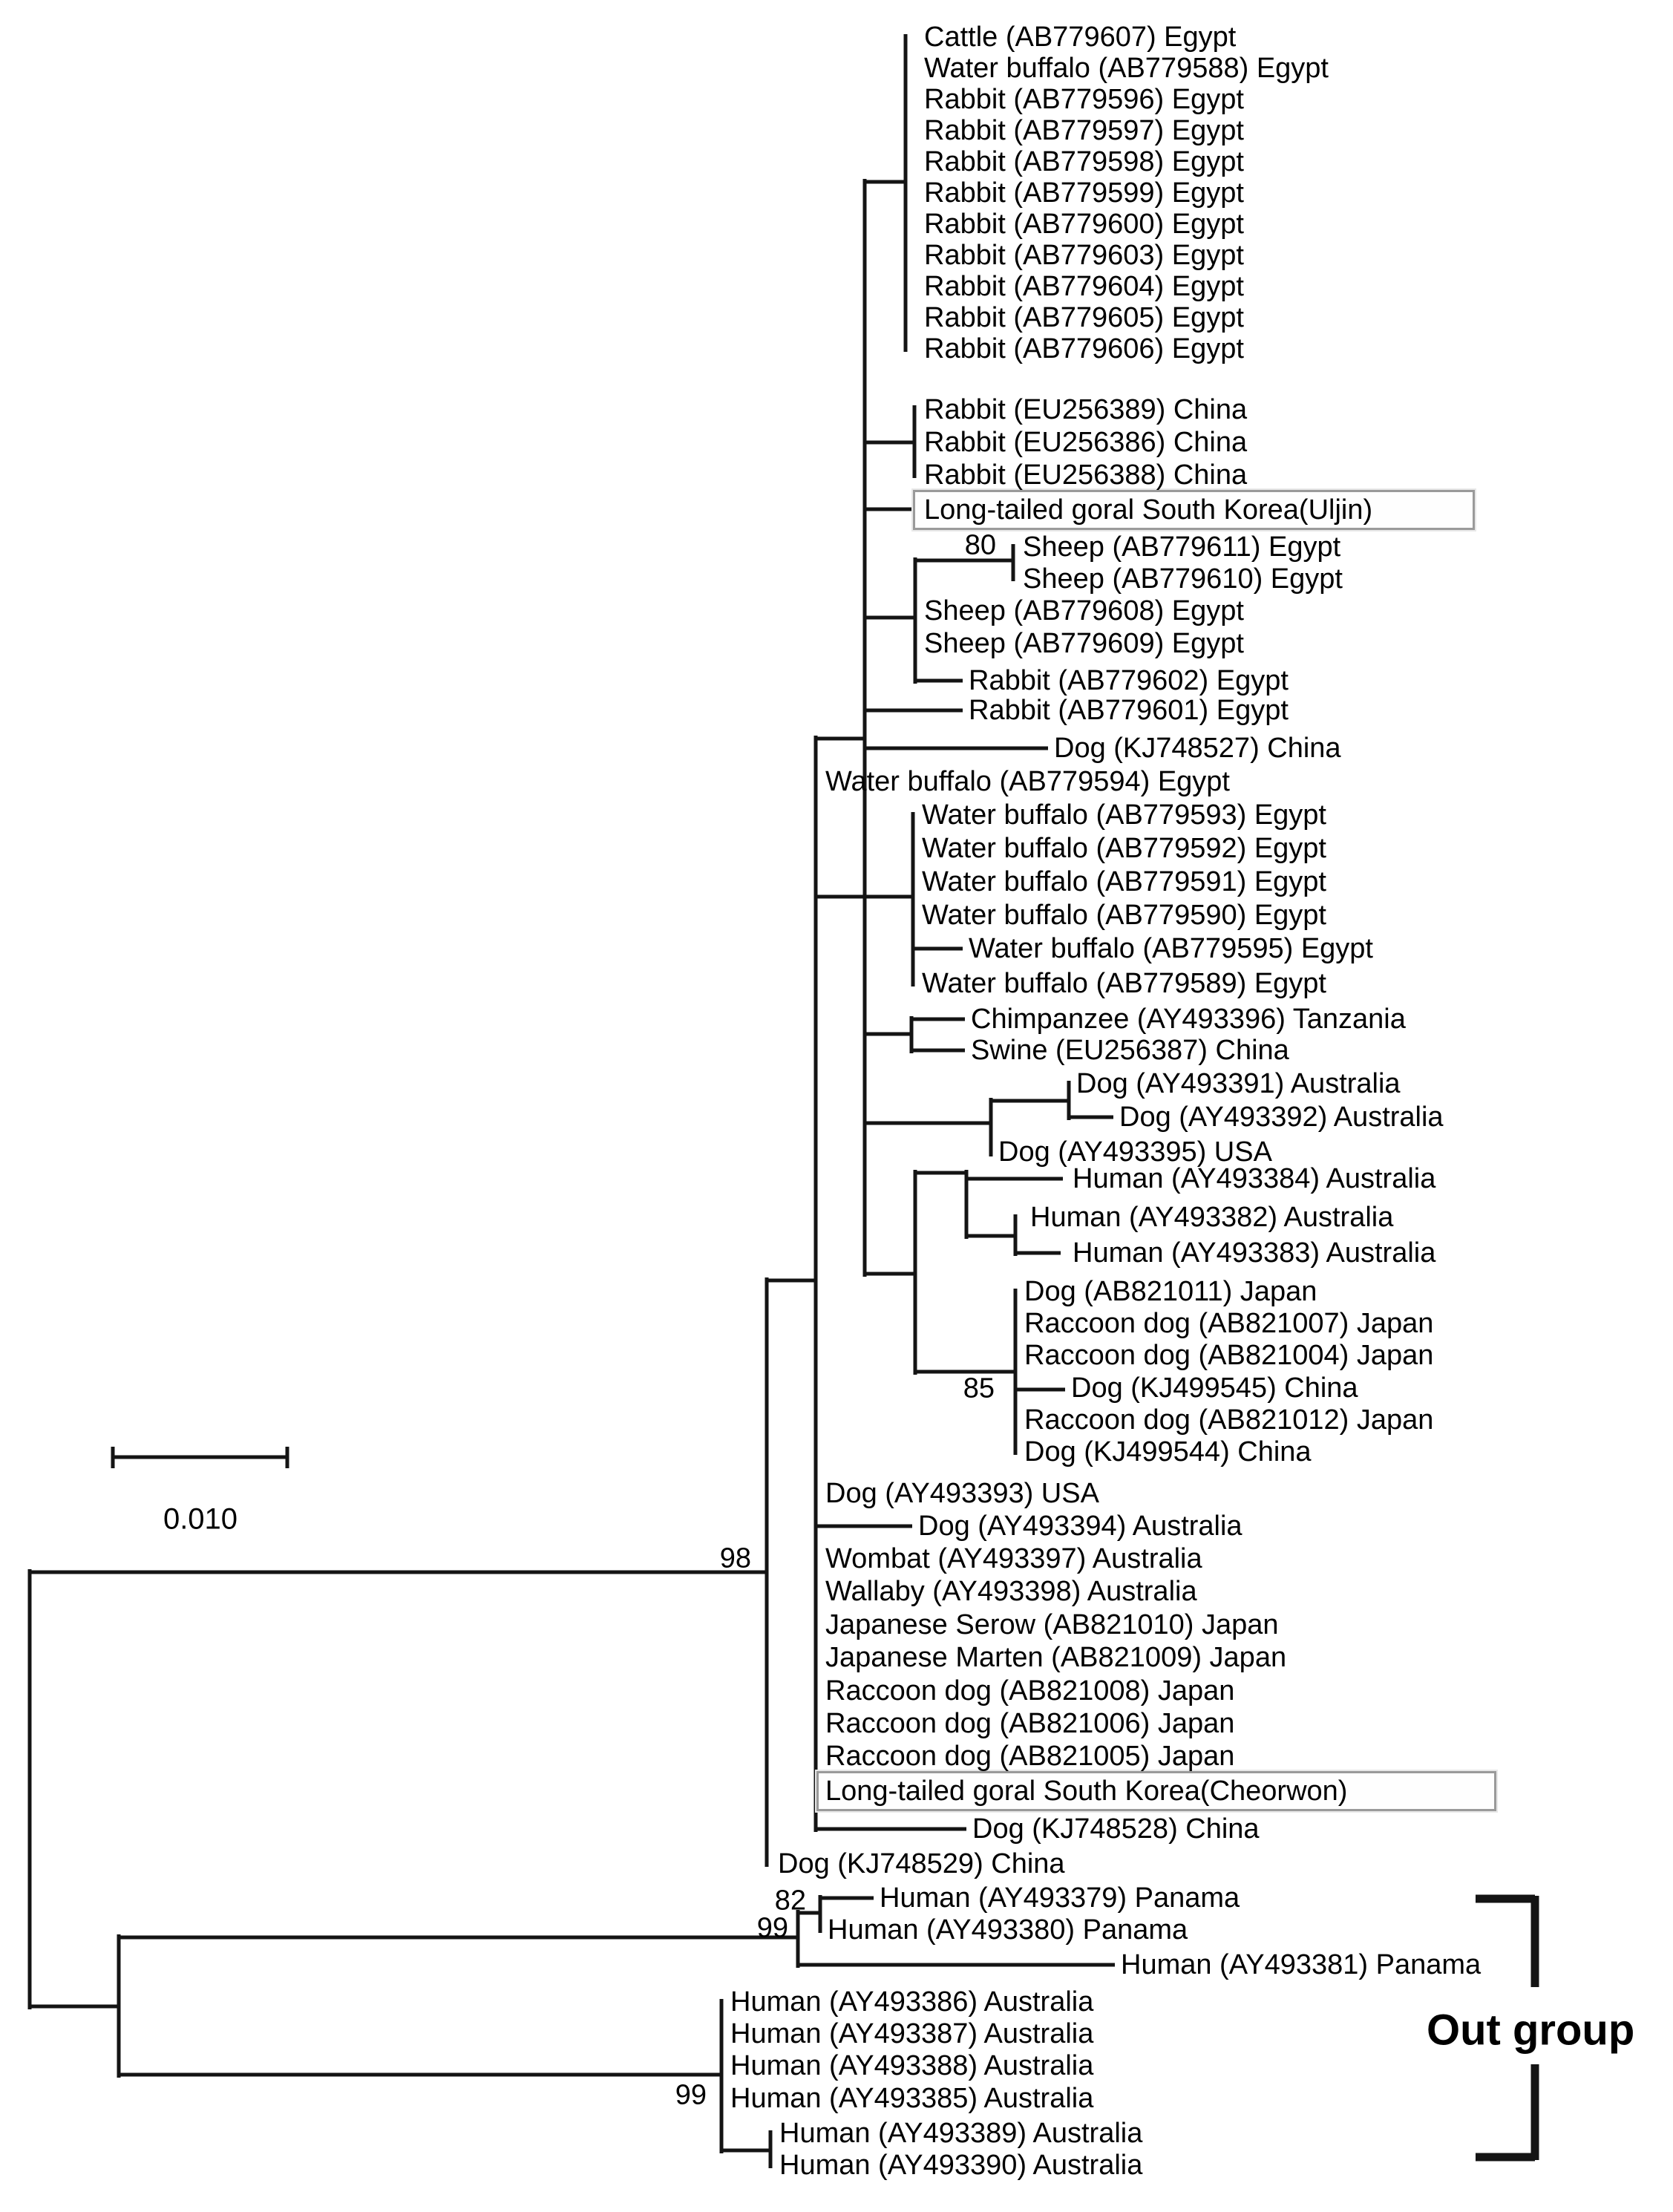 The image size is (1673, 2212). What do you see at coordinates (1008, 1930) in the screenshot?
I see `taxon-label: Human (AY493380) Panama` at bounding box center [1008, 1930].